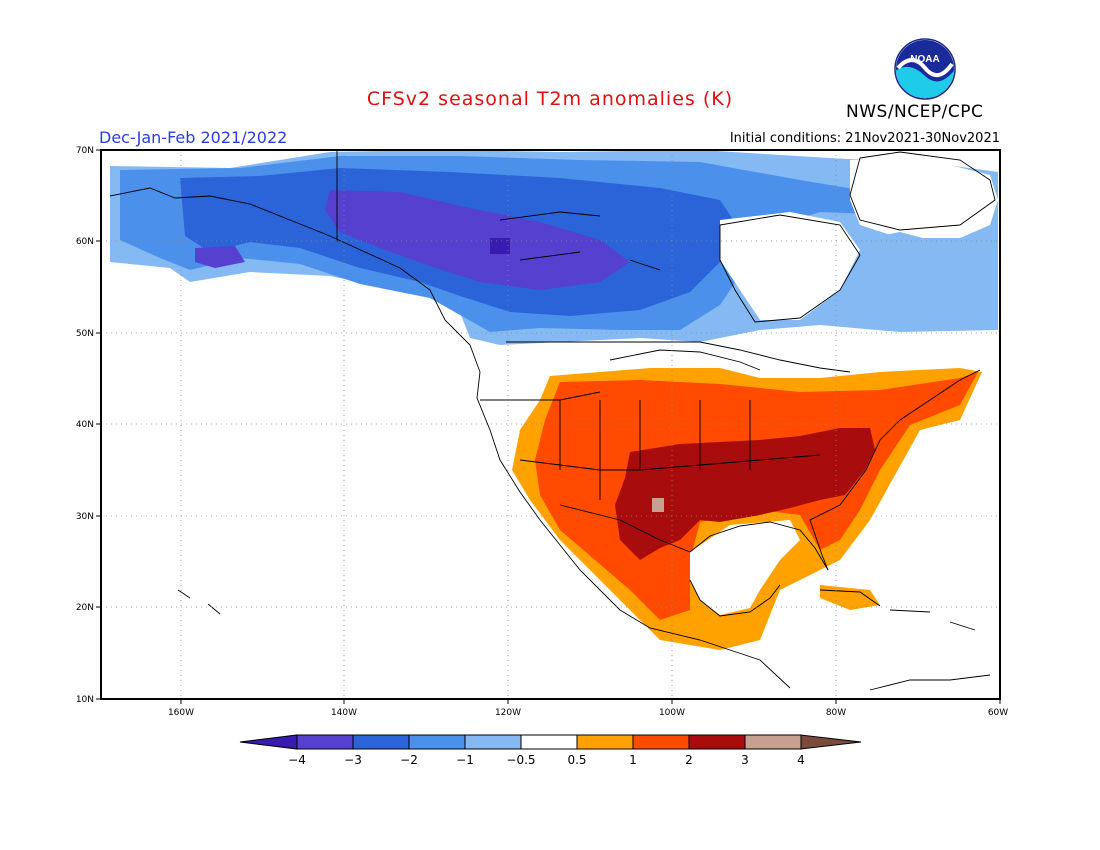  I want to click on initial-conditions-label: Initial conditions: 21Nov2021-30Nov2021, so click(864, 138).